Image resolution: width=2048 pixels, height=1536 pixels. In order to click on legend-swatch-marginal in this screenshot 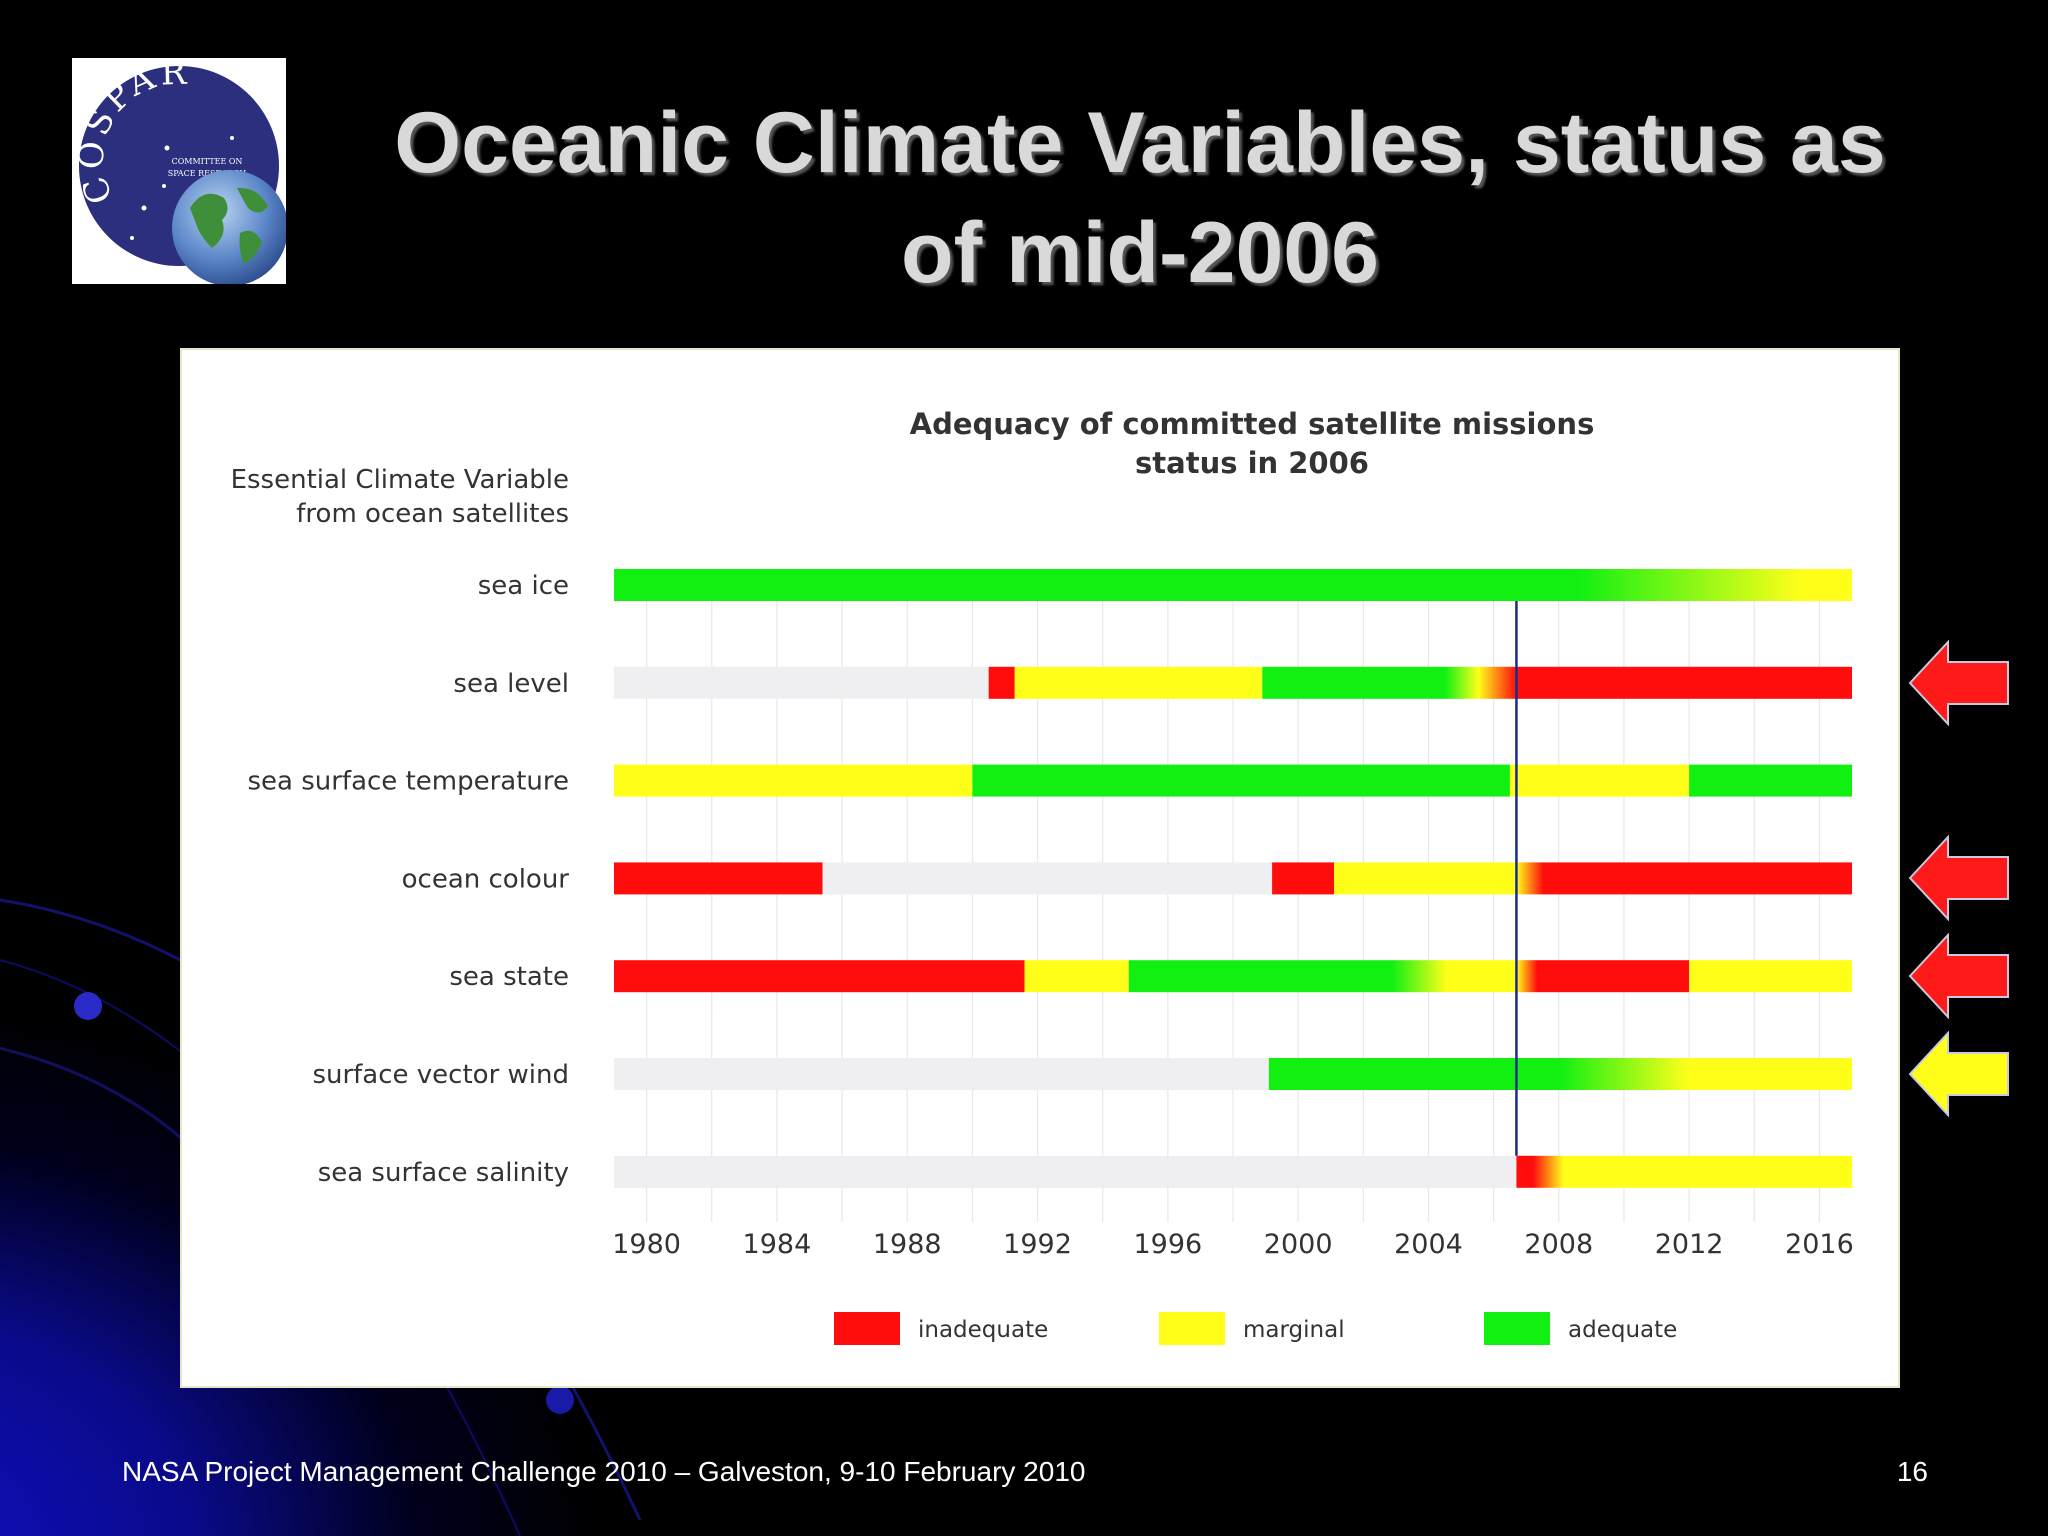, I will do `click(1192, 1328)`.